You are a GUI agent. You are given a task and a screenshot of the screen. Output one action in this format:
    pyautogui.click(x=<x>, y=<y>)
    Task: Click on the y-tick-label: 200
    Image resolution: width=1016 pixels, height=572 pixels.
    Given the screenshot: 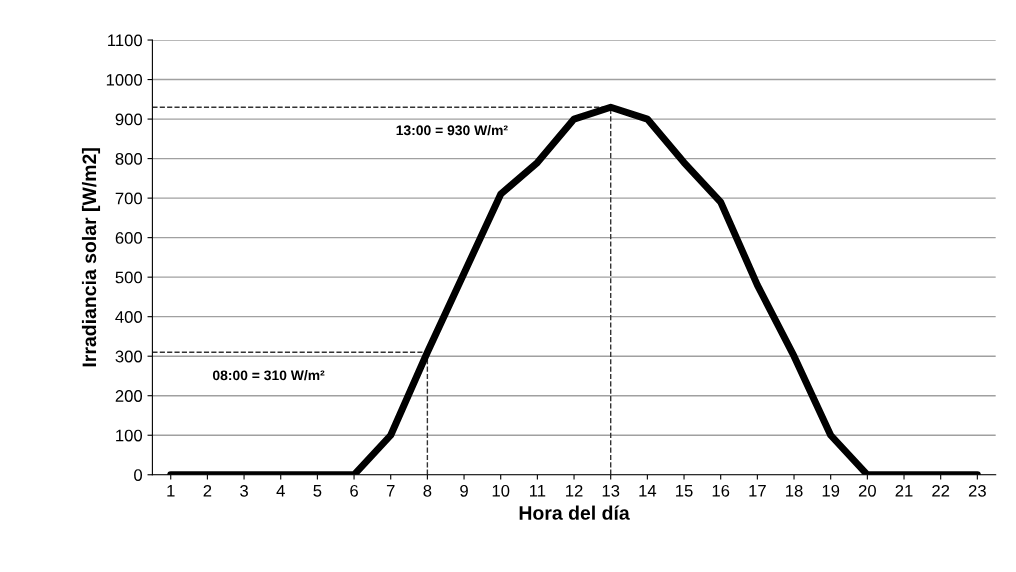 What is the action you would take?
    pyautogui.click(x=129, y=396)
    